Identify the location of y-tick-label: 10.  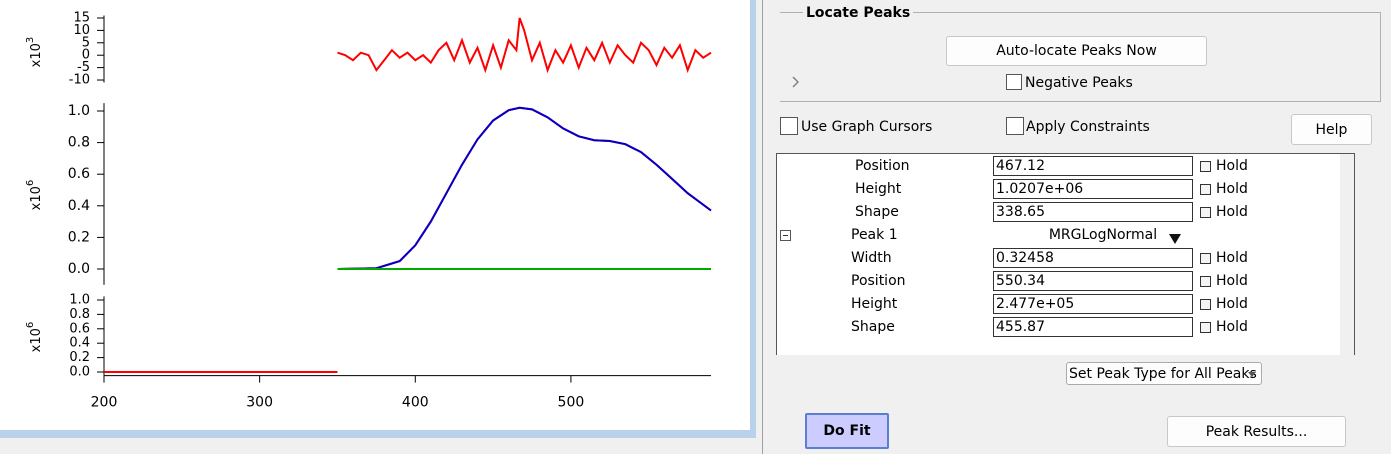
(81, 30).